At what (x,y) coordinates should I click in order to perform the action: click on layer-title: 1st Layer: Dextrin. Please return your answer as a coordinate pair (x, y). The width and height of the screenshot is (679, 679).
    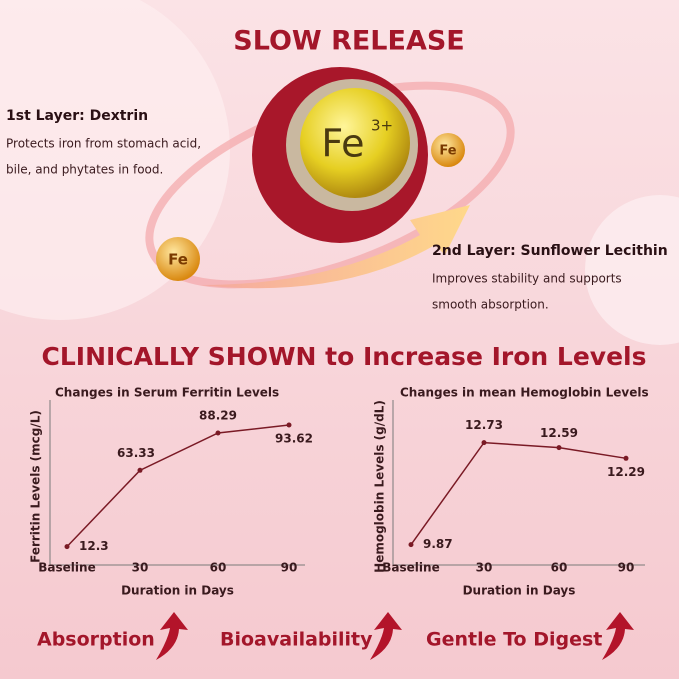
    Looking at the image, I should click on (77, 116).